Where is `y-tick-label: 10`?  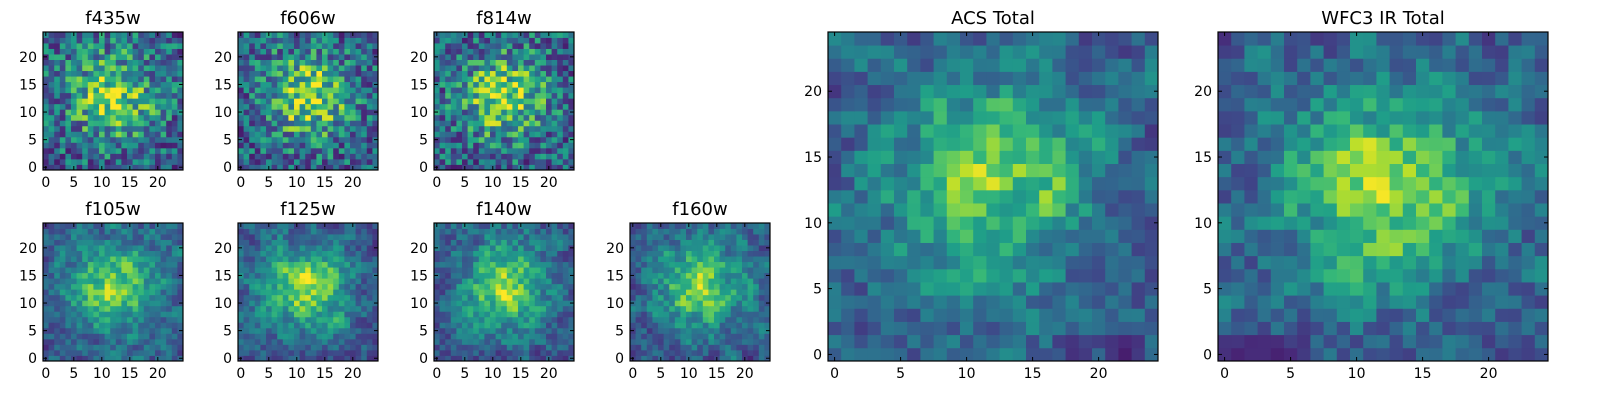 y-tick-label: 10 is located at coordinates (419, 113).